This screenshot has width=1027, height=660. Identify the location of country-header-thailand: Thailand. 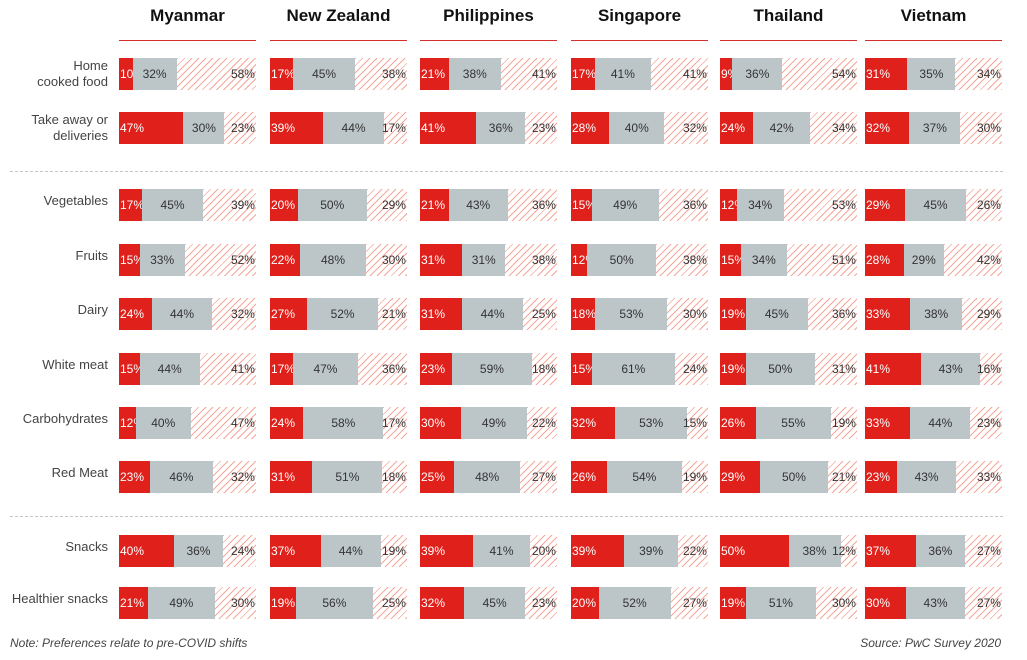
(788, 15).